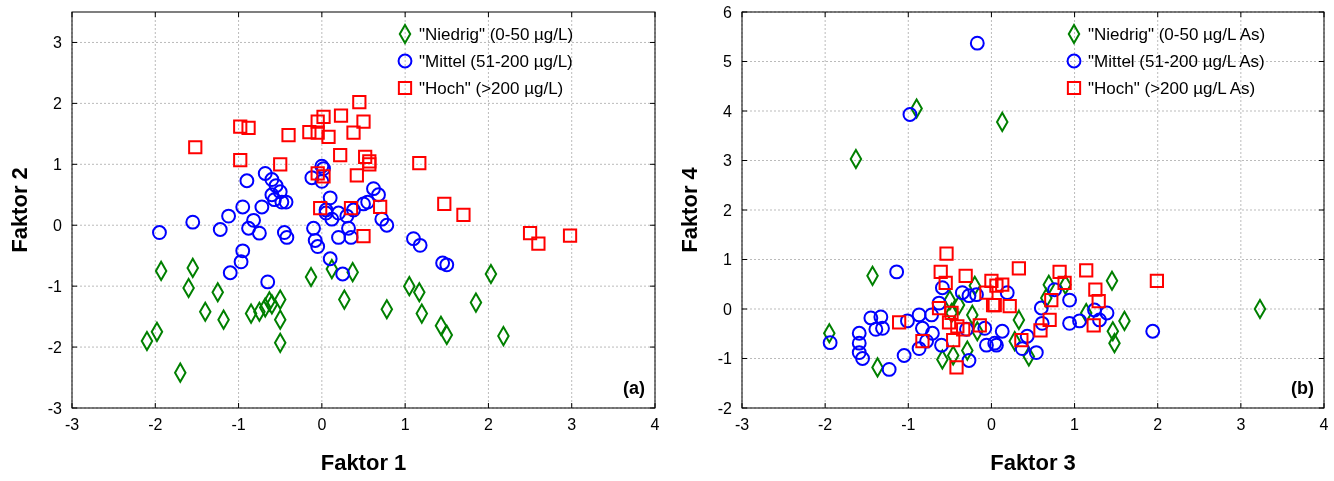  What do you see at coordinates (58, 43) in the screenshot?
I see `y-tick-label: 3` at bounding box center [58, 43].